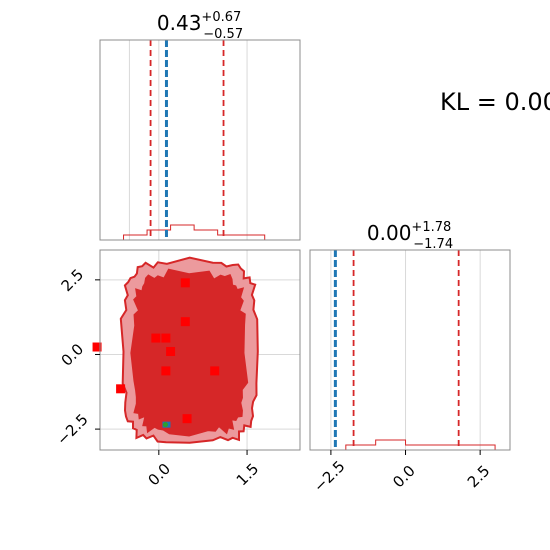 The width and height of the screenshot is (550, 550). Describe the element at coordinates (396, 350) in the screenshot. I see `p3-lines` at that location.